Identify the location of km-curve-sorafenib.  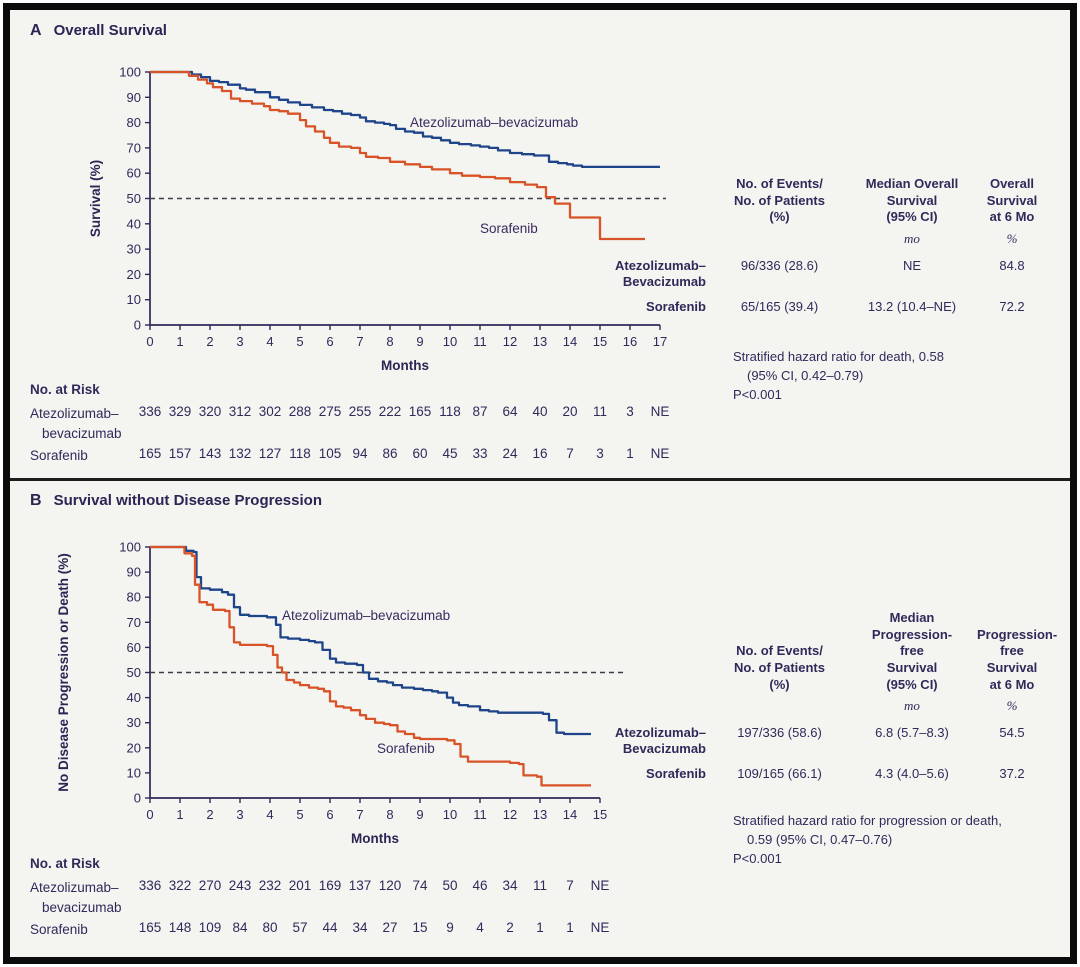
(397, 155).